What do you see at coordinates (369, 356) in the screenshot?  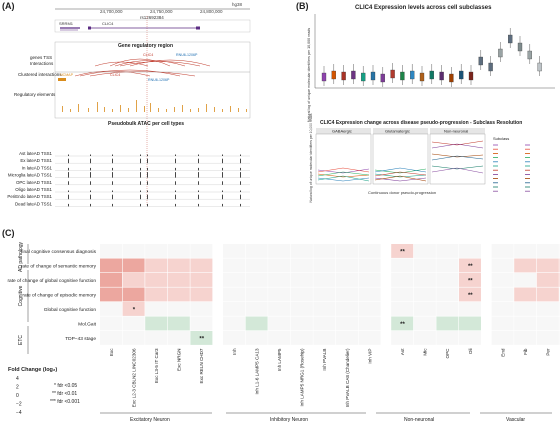 I see `c-column-label: Inh VIP` at bounding box center [369, 356].